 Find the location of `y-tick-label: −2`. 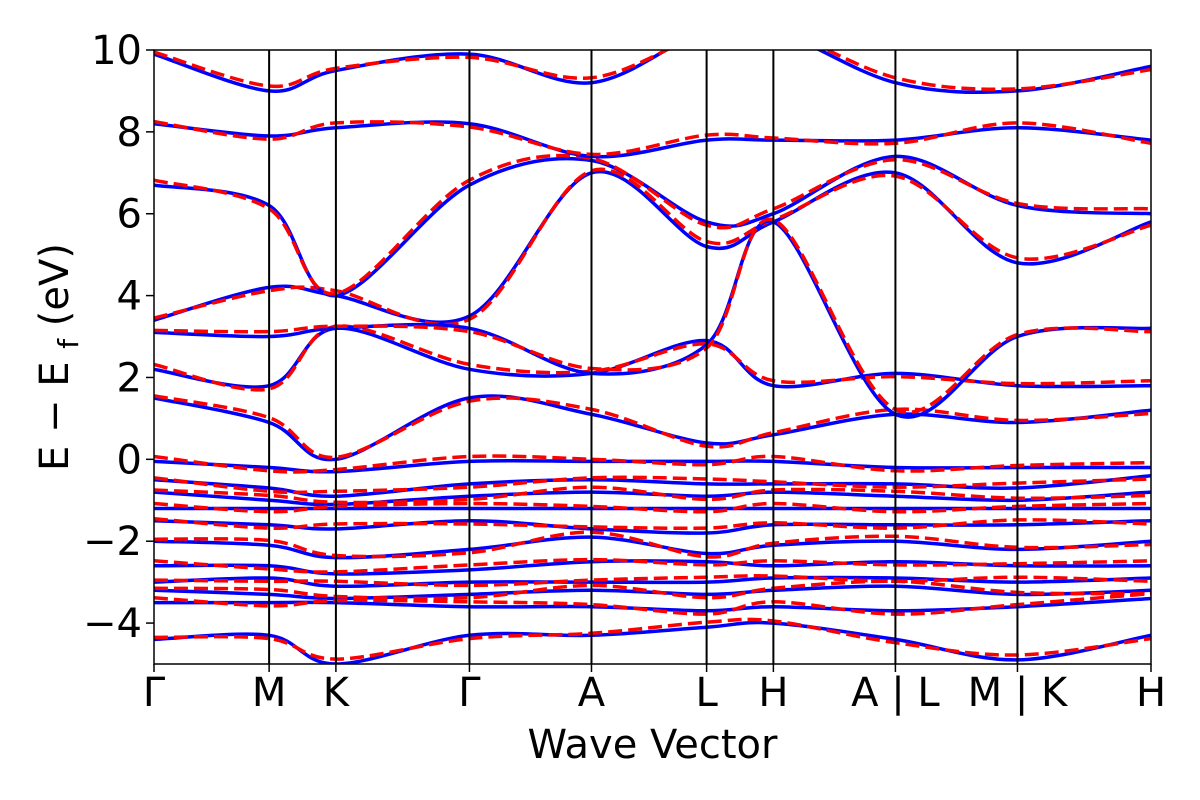

y-tick-label: −2 is located at coordinates (112, 542).